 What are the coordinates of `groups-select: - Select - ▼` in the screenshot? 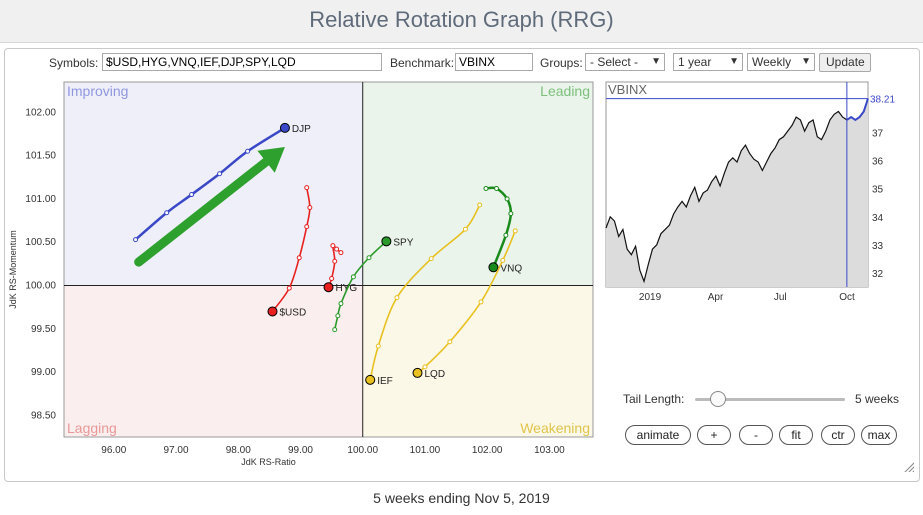 It's located at (625, 62).